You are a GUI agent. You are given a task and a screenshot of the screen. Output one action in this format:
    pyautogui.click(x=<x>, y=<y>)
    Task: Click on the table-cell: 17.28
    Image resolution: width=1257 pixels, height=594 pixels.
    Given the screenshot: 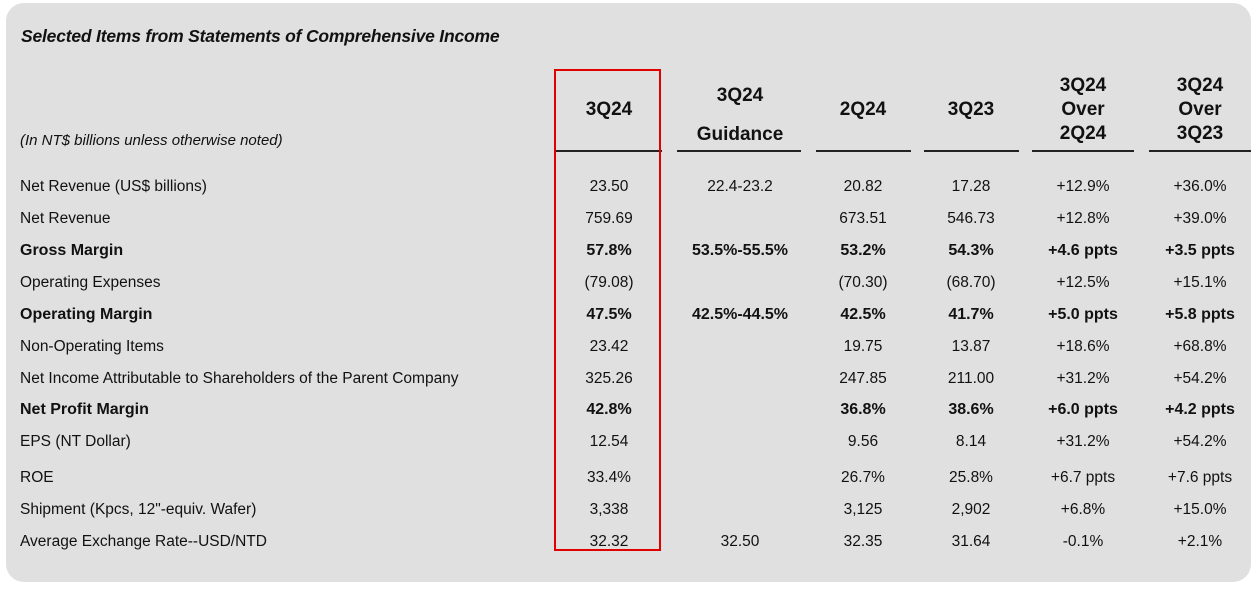 What is the action you would take?
    pyautogui.click(x=971, y=186)
    